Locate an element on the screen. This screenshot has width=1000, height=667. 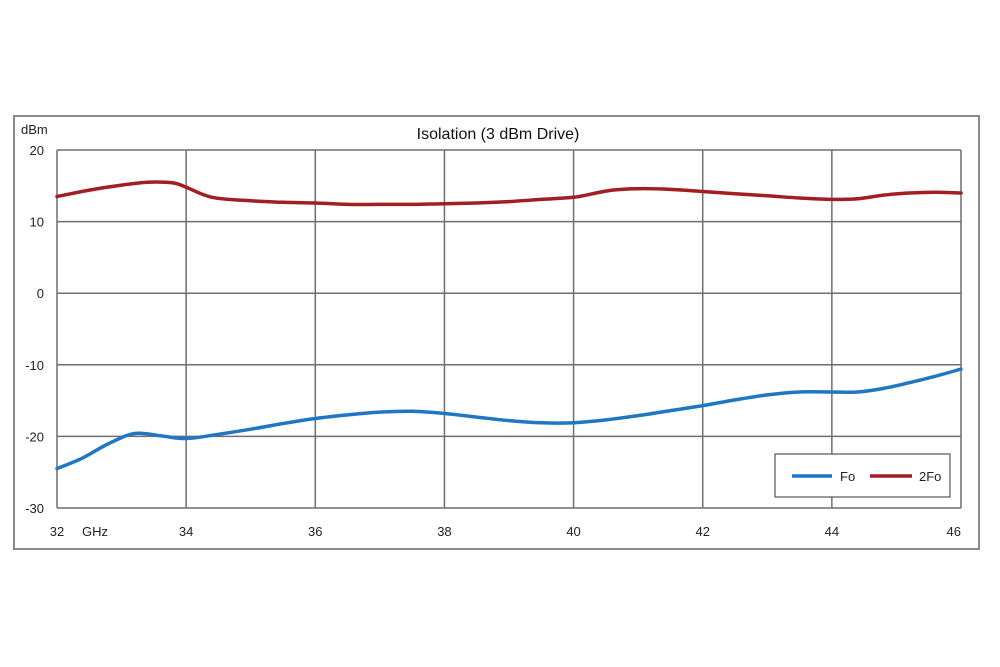
y-tick-label: 20 is located at coordinates (37, 150).